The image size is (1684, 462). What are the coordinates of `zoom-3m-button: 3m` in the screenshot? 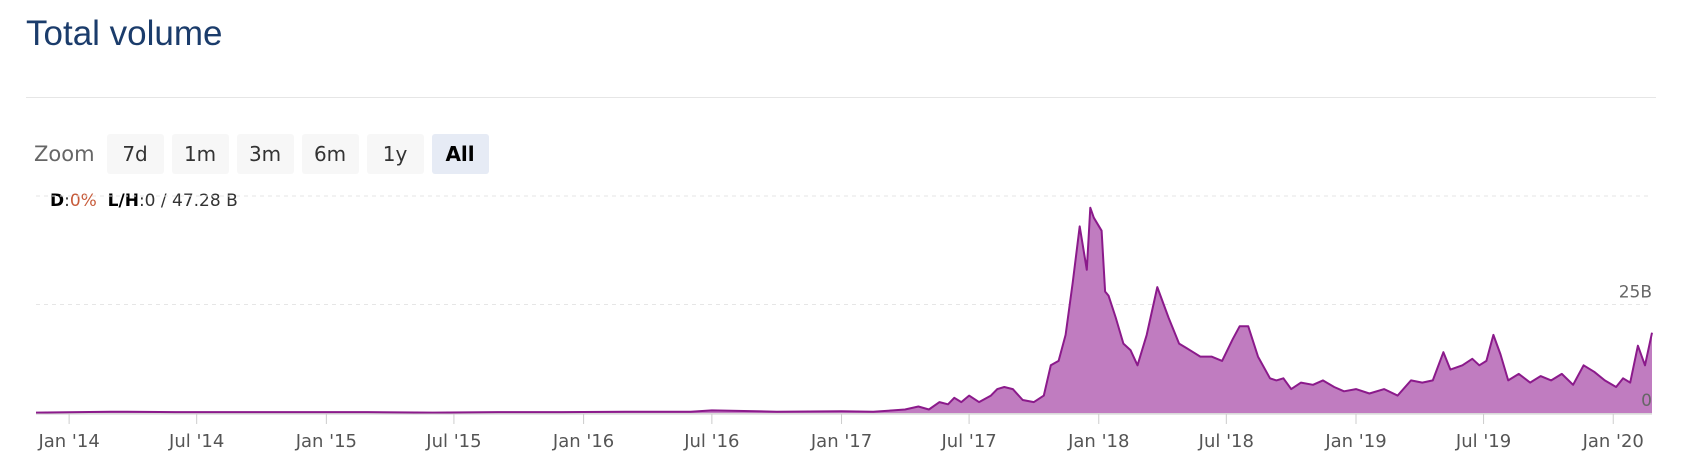 It's located at (265, 154).